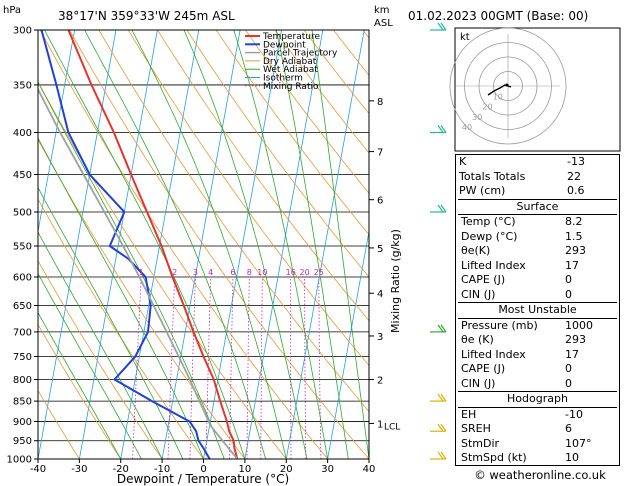  Describe the element at coordinates (483, 368) in the screenshot. I see `most-unstable-label: CAPE (J)` at that location.